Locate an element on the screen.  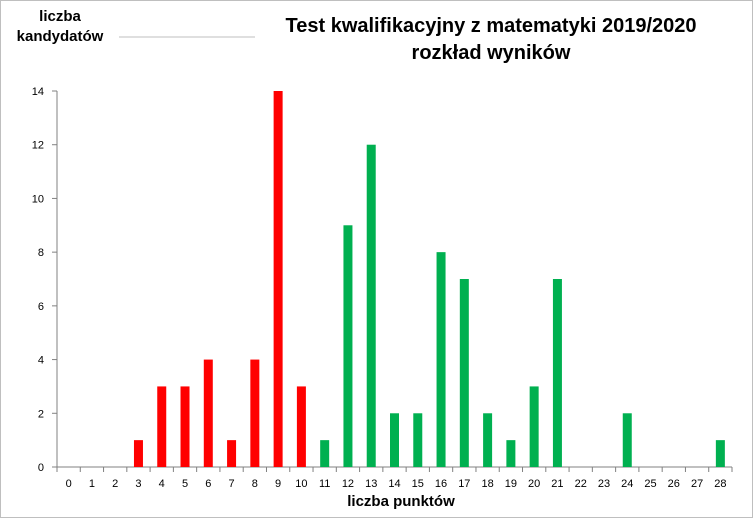
y-tick-label: 6 is located at coordinates (41, 307).